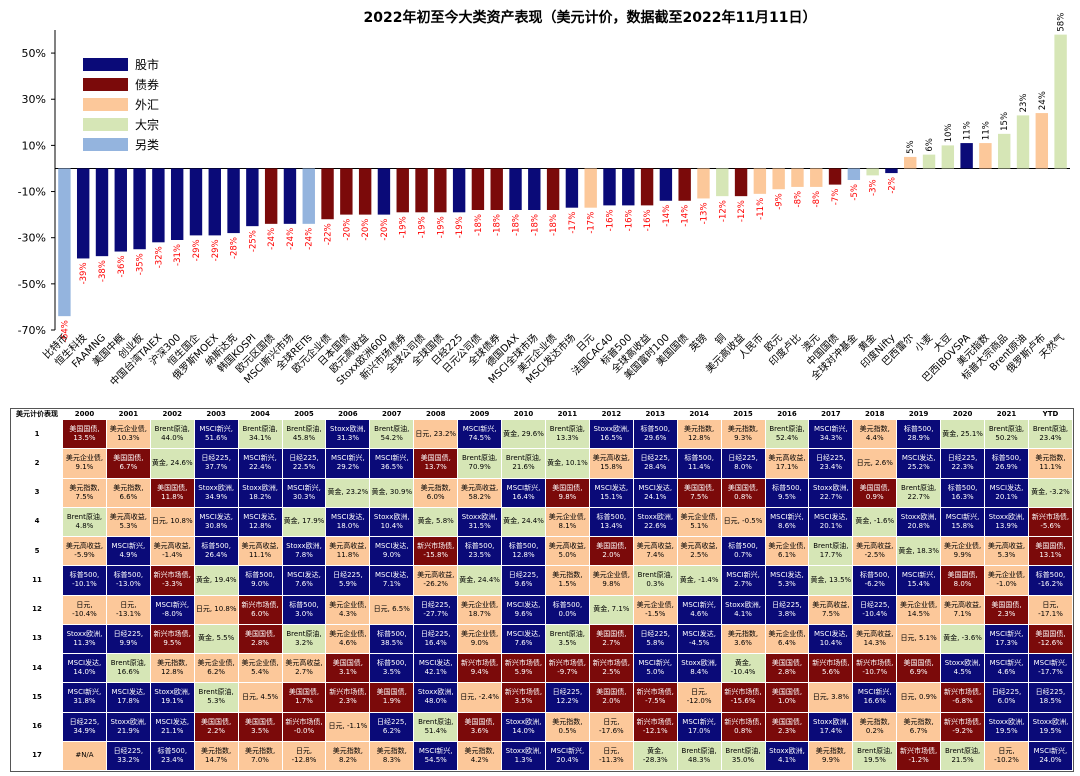  Describe the element at coordinates (986, 130) in the screenshot. I see `bar-value-label: 11%` at that location.